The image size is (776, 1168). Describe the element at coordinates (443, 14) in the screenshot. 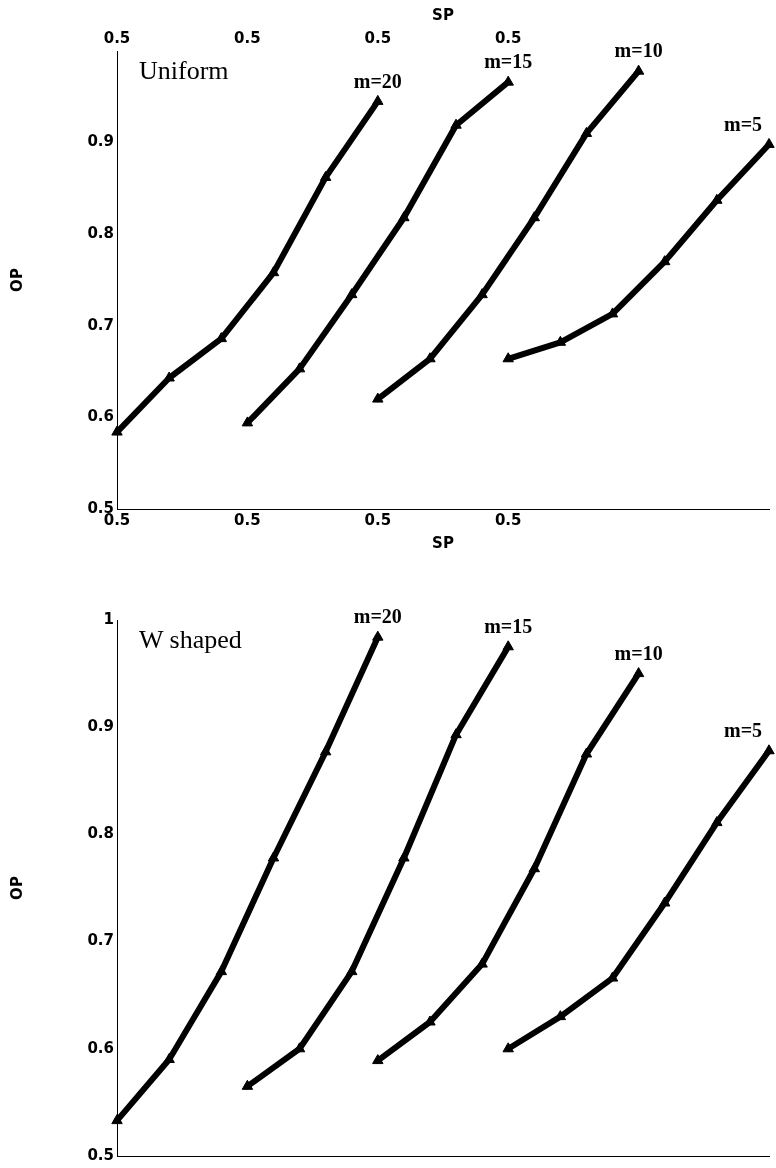

I see `x2-axis-title: SP` at that location.